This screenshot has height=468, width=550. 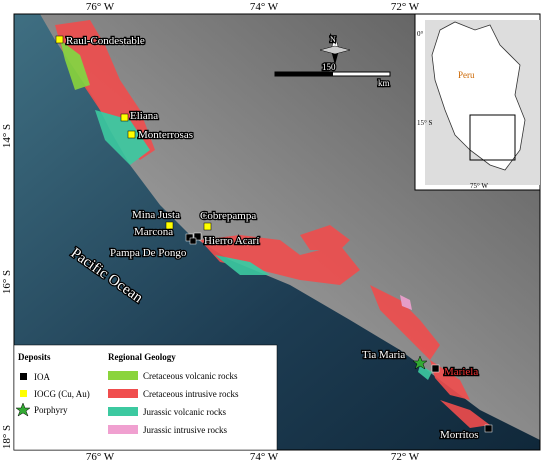 What do you see at coordinates (156, 215) in the screenshot?
I see `label: Mina Justa` at bounding box center [156, 215].